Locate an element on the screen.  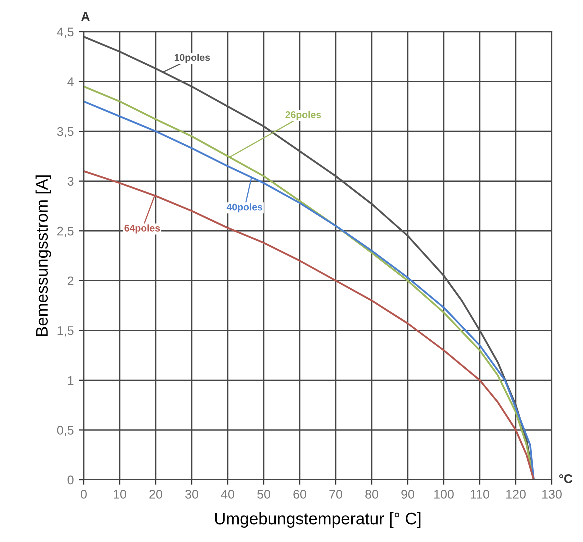
y-tick-label: 1 is located at coordinates (71, 380).